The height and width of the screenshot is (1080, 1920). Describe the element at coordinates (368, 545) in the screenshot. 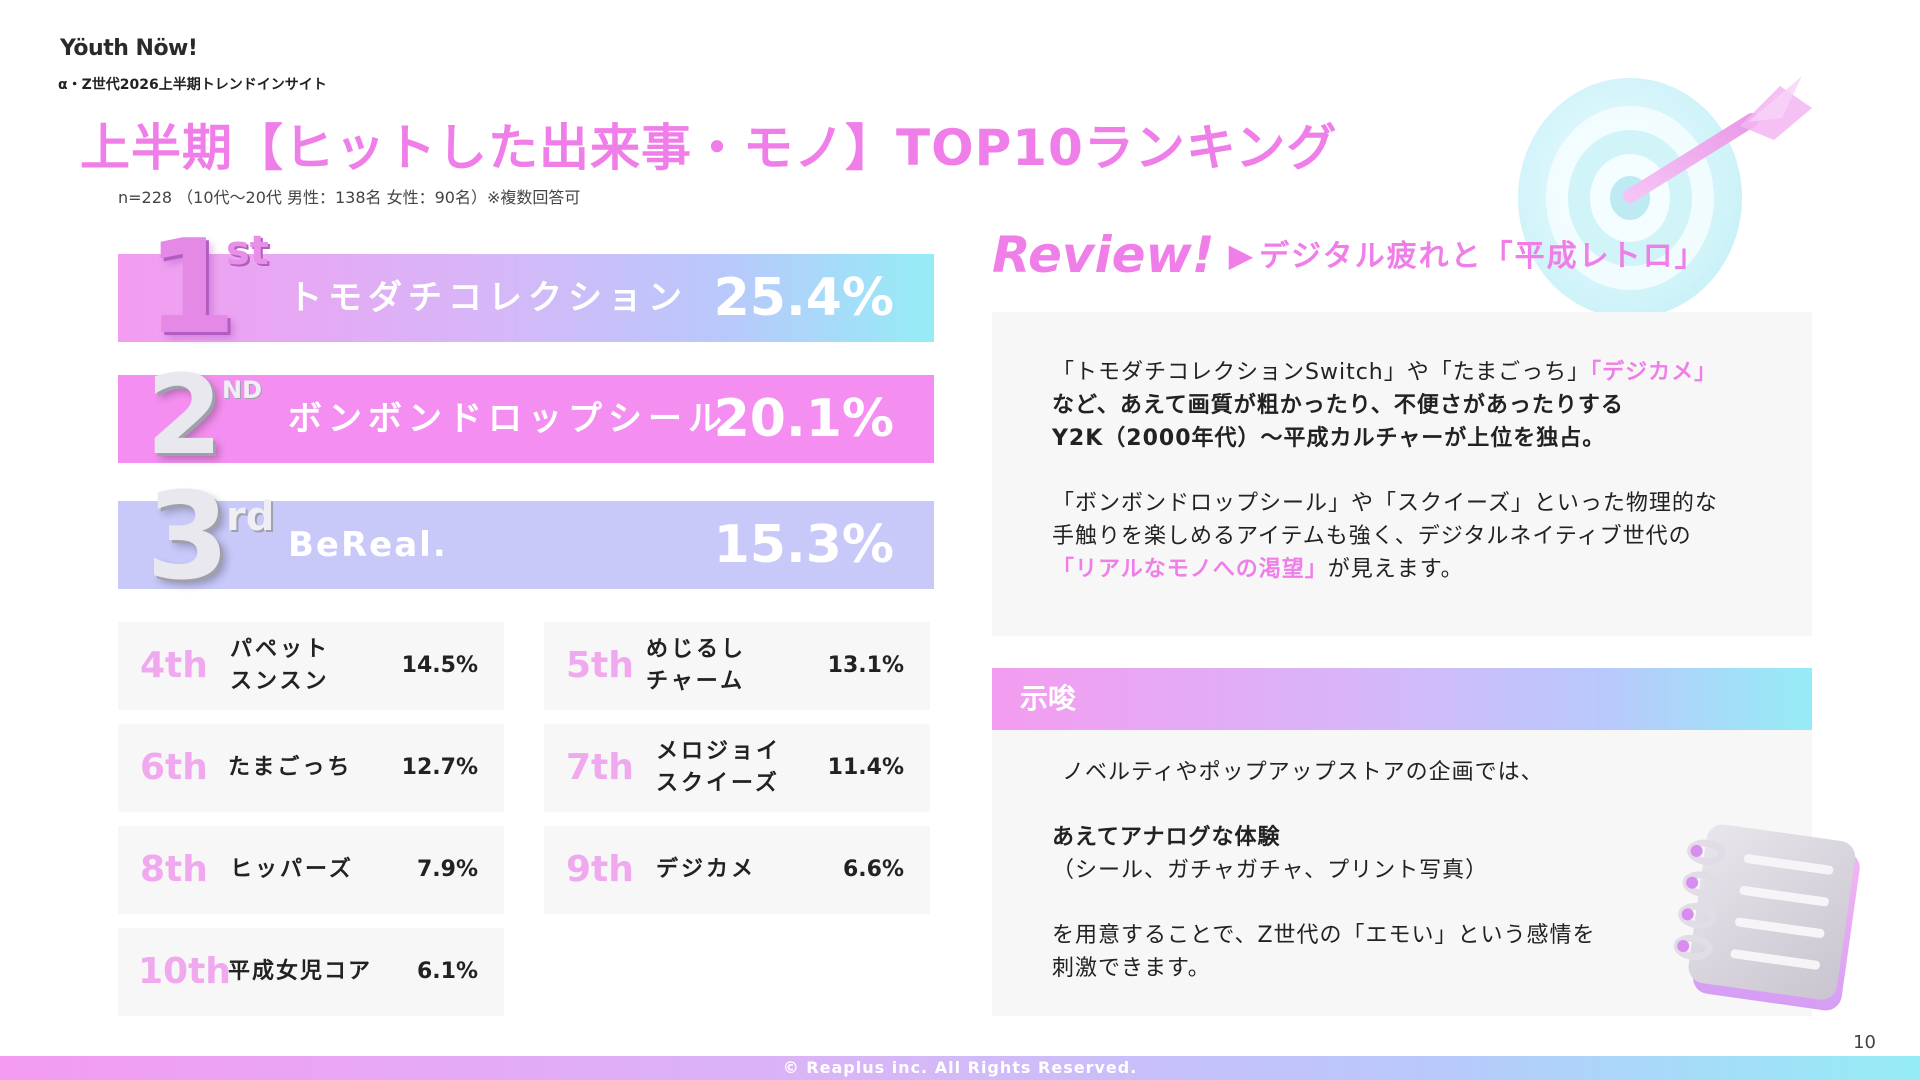

I see `rank-3-name: BeReal.` at that location.